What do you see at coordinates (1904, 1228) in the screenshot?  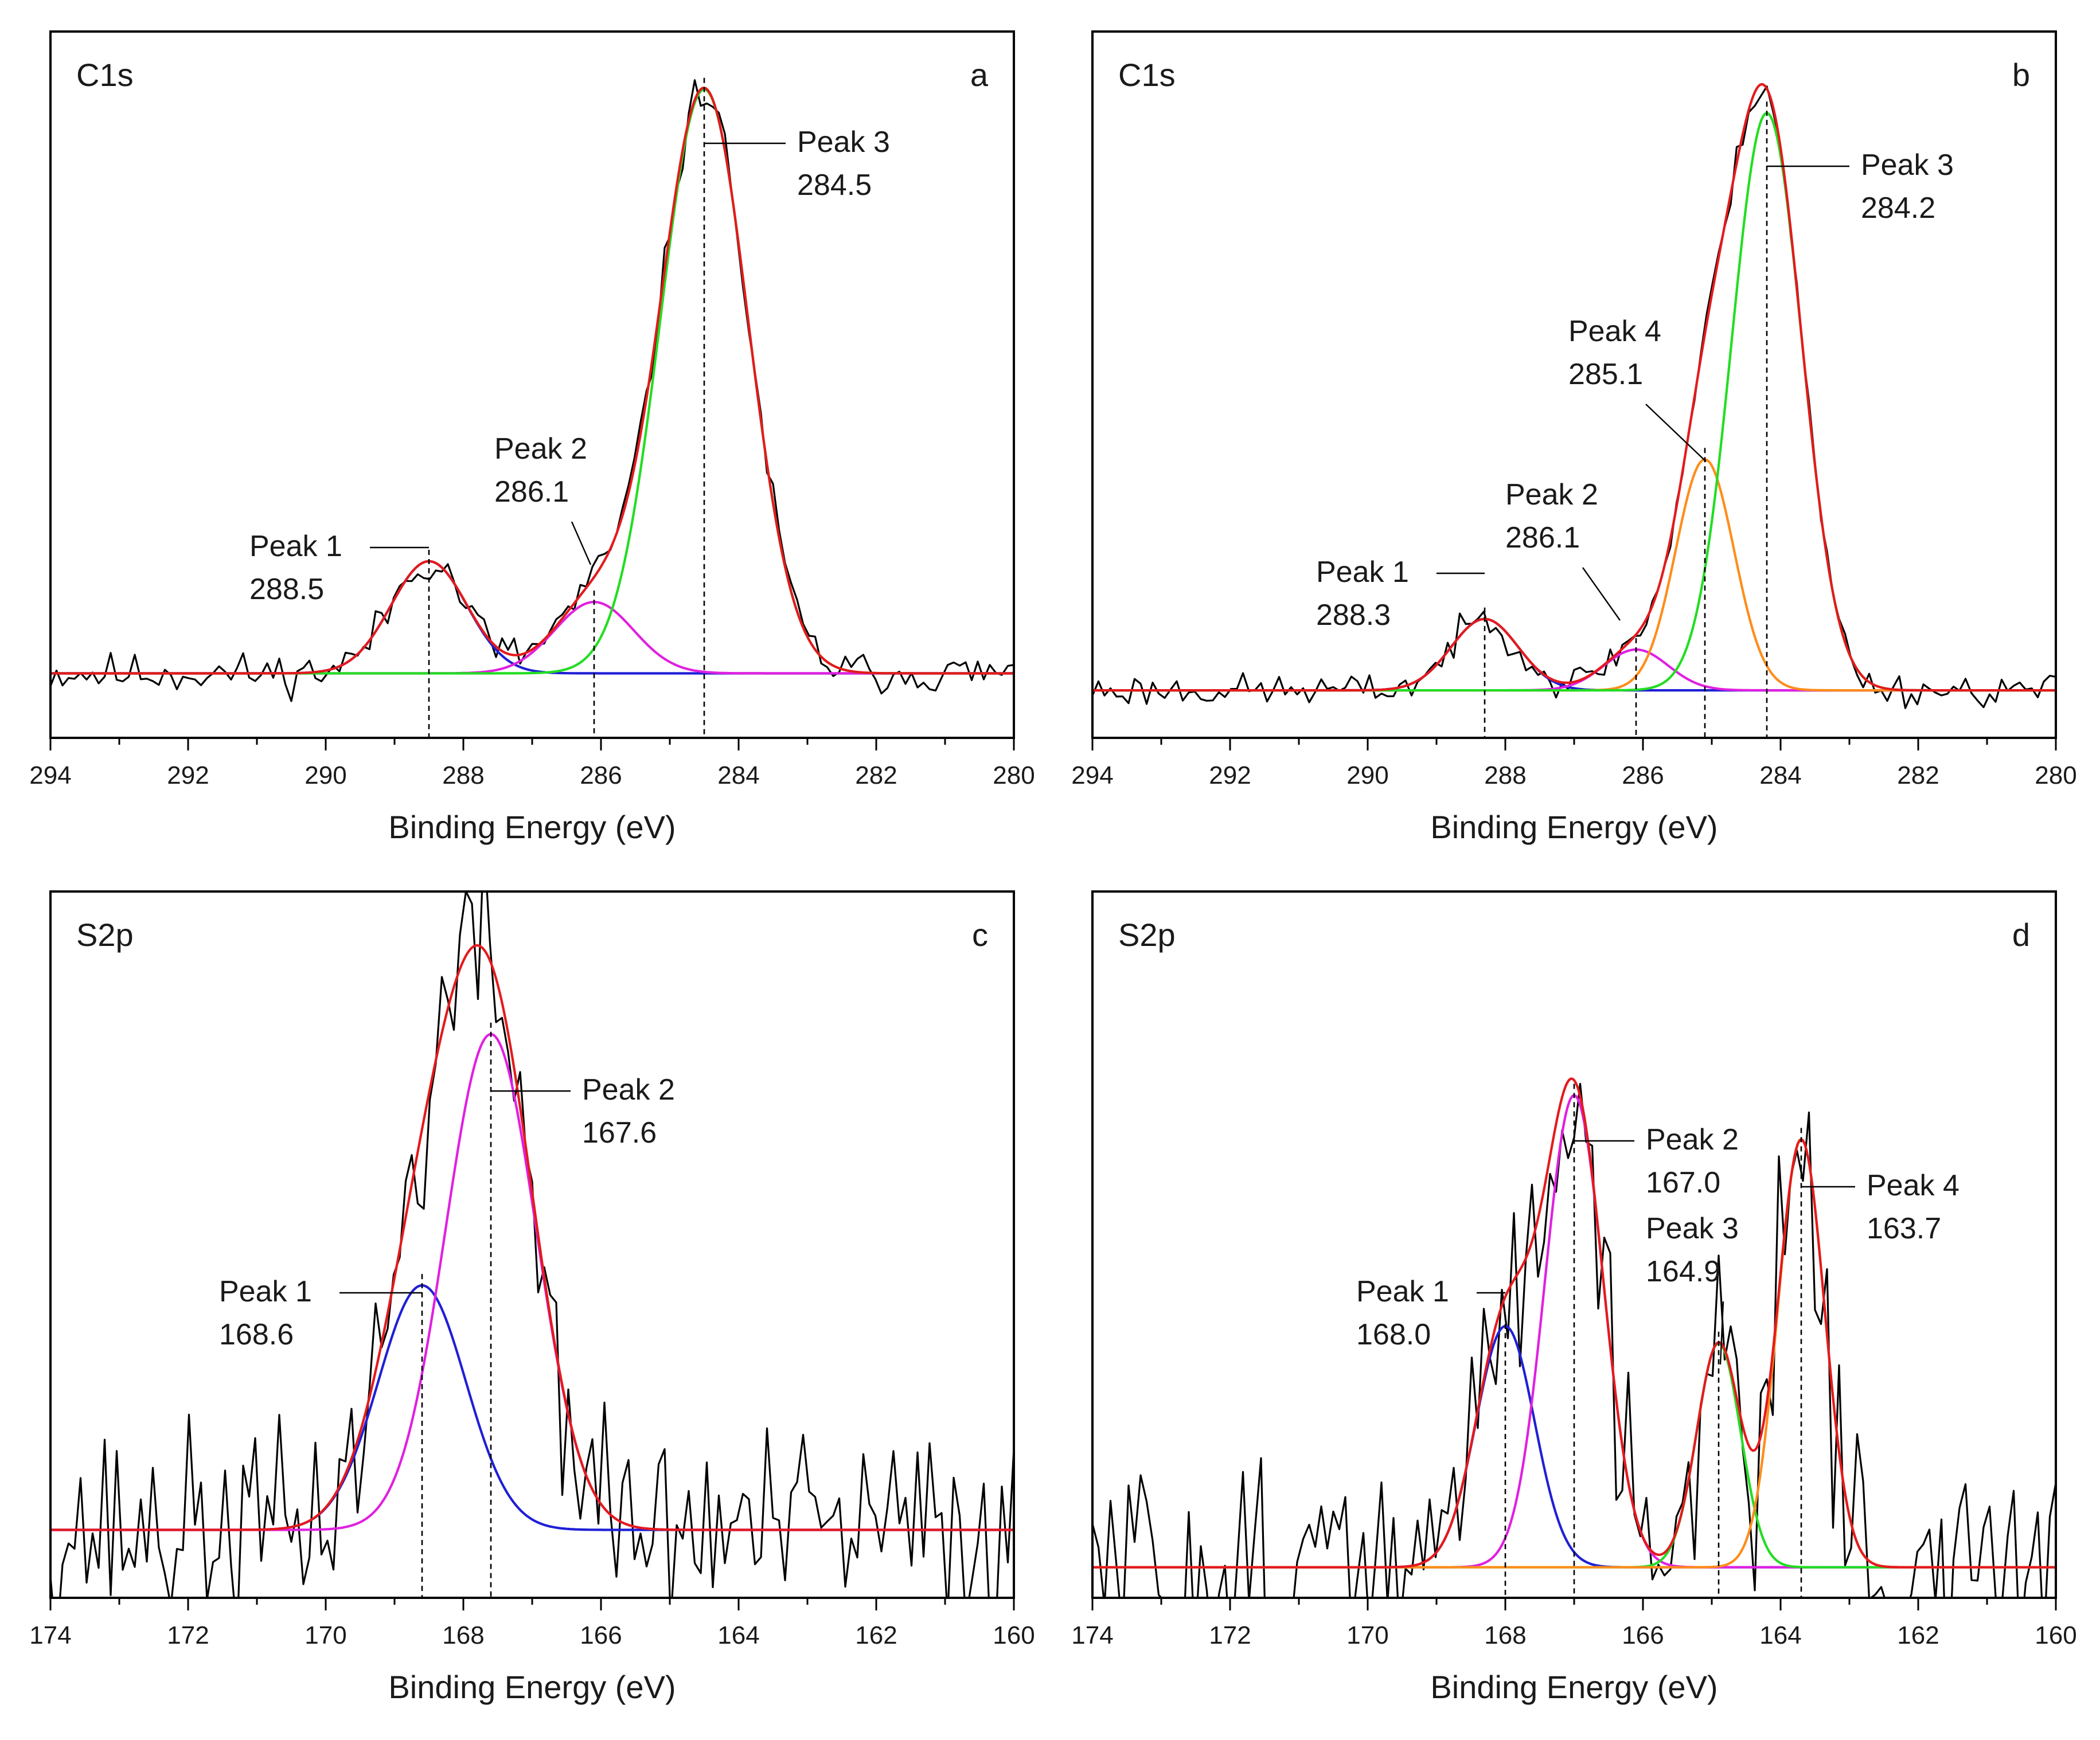 I see `peak-energy-label: 163.7` at bounding box center [1904, 1228].